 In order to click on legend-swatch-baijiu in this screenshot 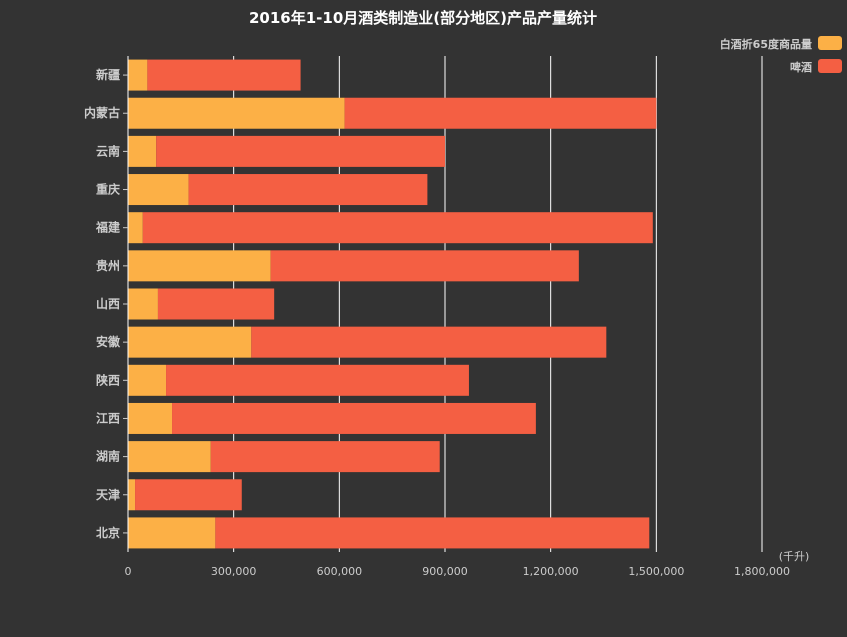, I will do `click(830, 43)`.